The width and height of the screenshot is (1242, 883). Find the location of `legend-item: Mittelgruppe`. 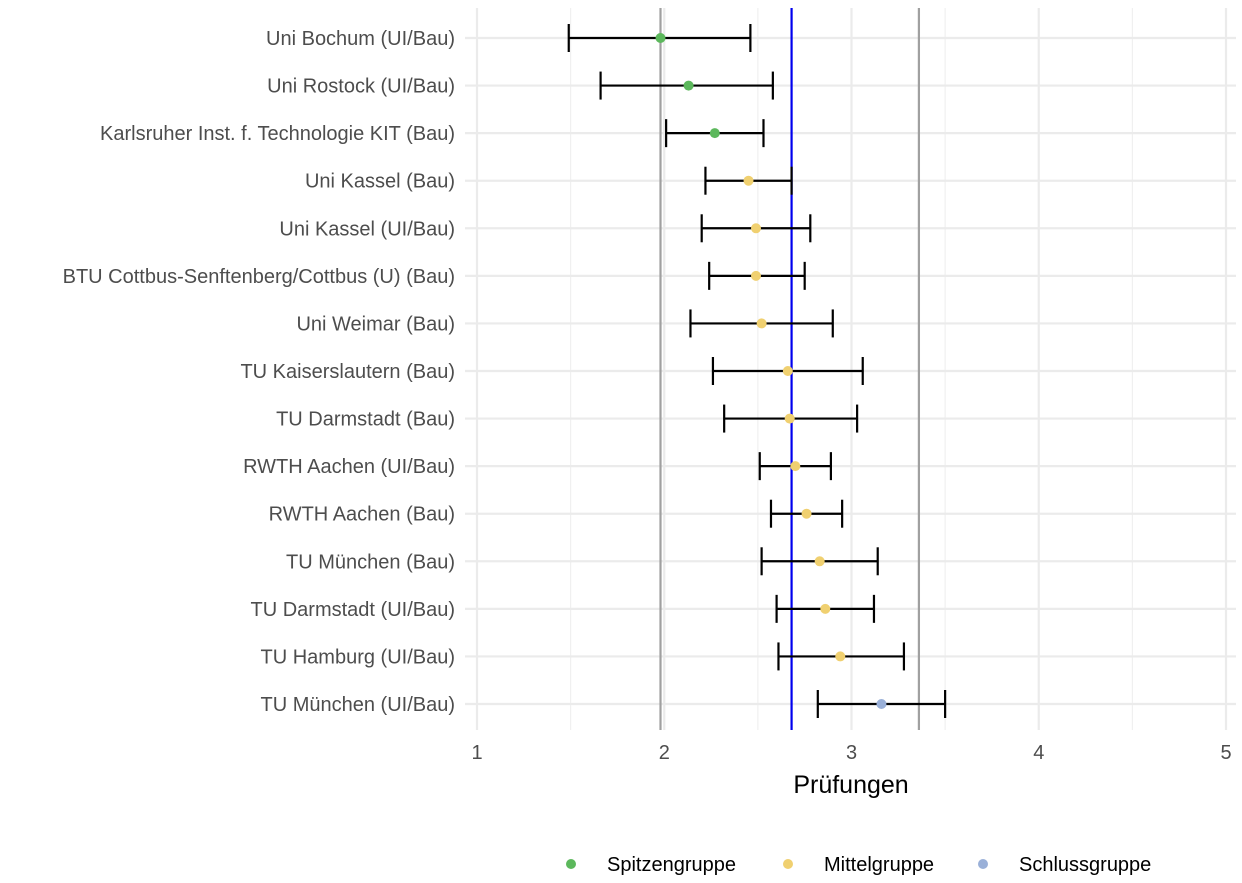

legend-item: Mittelgruppe is located at coordinates (858, 865).